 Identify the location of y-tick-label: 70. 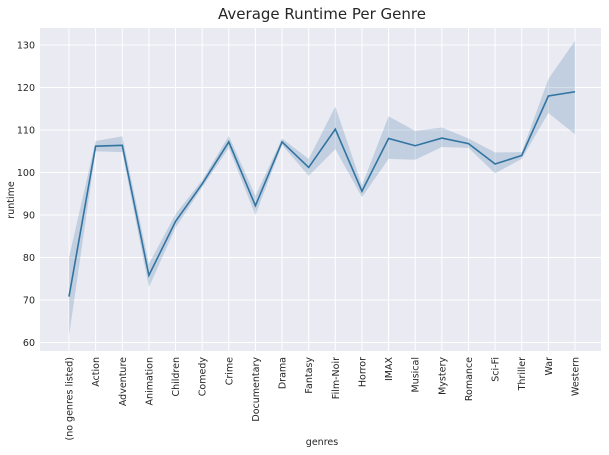
(29, 301).